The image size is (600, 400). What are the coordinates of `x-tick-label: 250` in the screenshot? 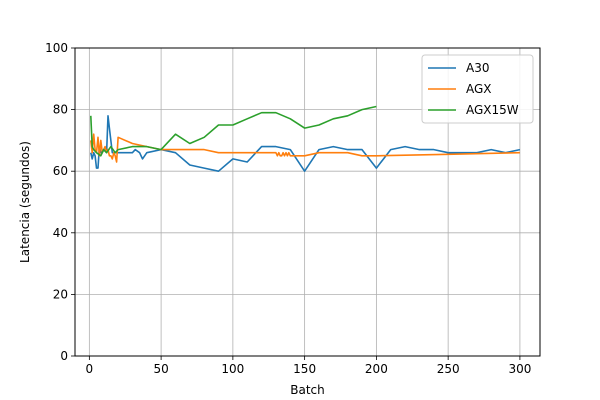 It's located at (448, 369).